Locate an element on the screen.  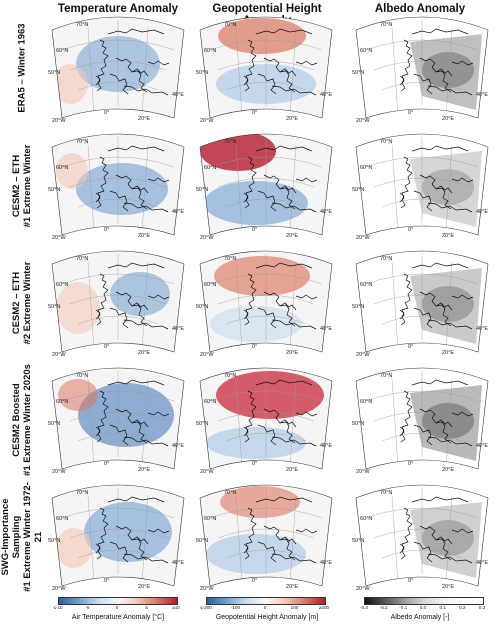
colorbar-tick: 0.2 is located at coordinates (462, 607).